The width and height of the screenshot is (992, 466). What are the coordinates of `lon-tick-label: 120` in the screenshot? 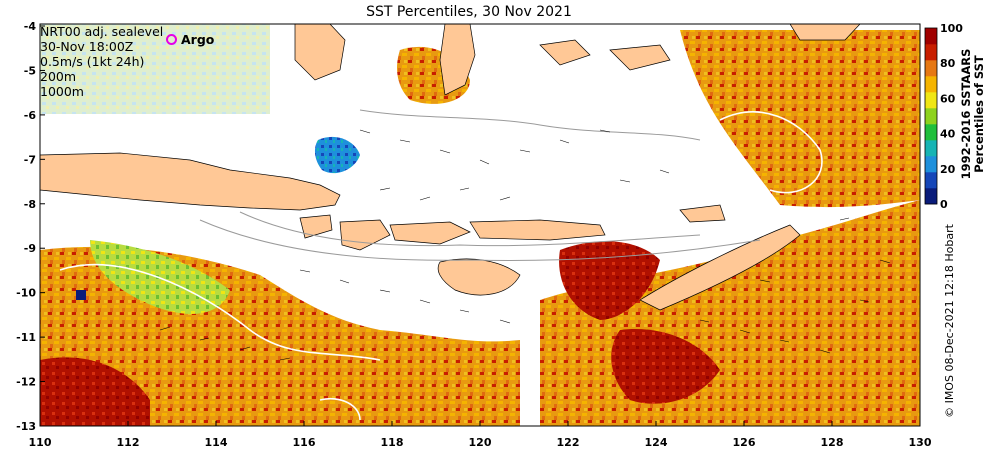 It's located at (480, 442).